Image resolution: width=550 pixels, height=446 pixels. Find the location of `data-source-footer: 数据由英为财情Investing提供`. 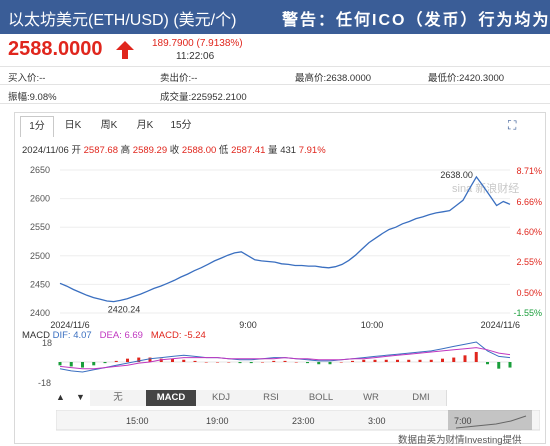

data-source-footer: 数据由英为财情Investing提供 is located at coordinates (460, 440).